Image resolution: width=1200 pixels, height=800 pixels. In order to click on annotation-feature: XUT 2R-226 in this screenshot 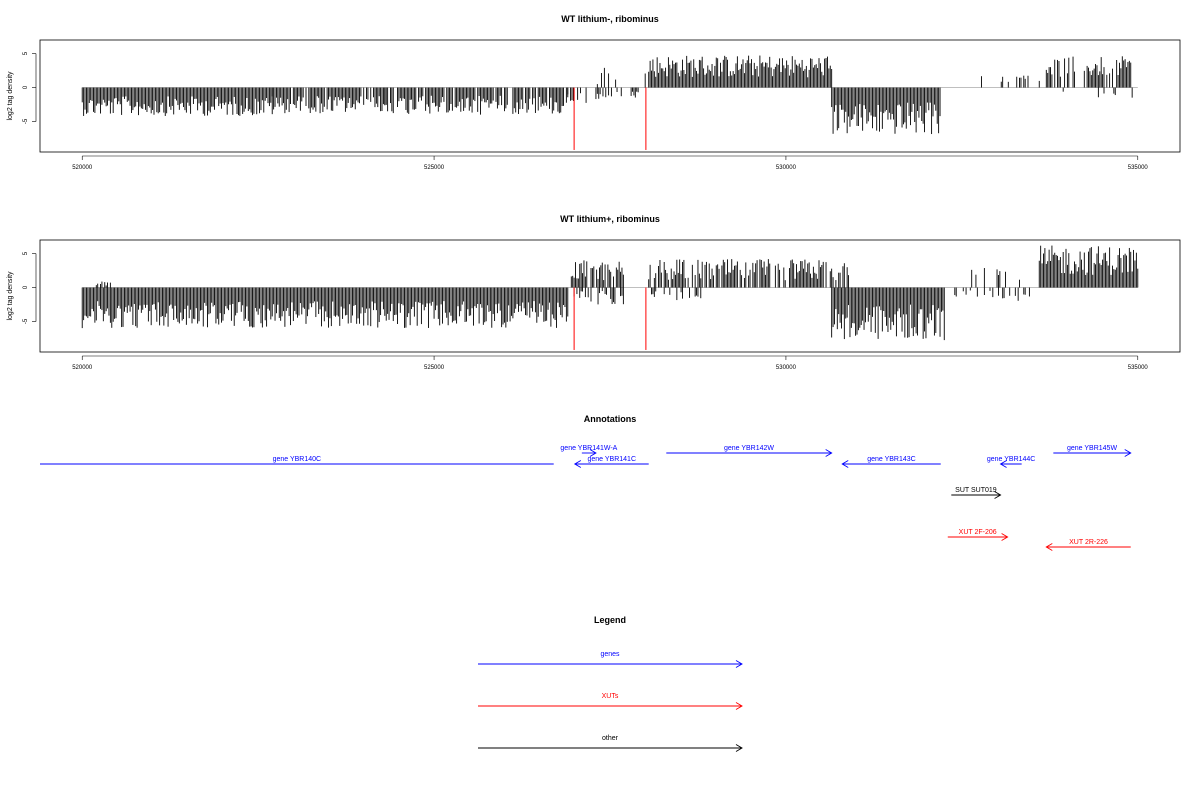, I will do `click(1088, 545)`.